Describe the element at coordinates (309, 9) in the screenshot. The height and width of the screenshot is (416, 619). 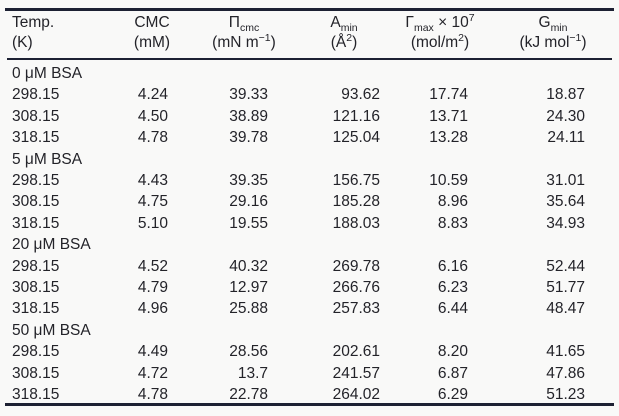
I see `table-top-rule` at that location.